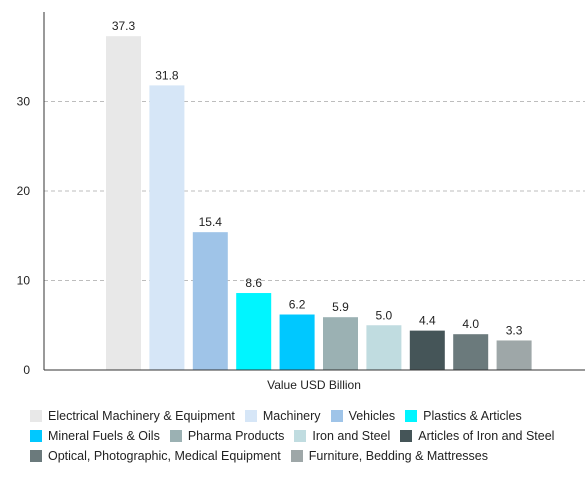 This screenshot has height=480, width=585. I want to click on y-tick-label: 10, so click(24, 281).